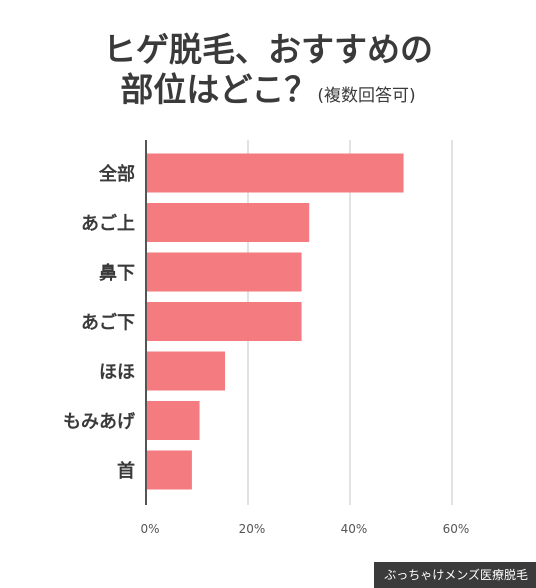 The height and width of the screenshot is (588, 536). Describe the element at coordinates (117, 273) in the screenshot. I see `category-label: 鼻下` at that location.